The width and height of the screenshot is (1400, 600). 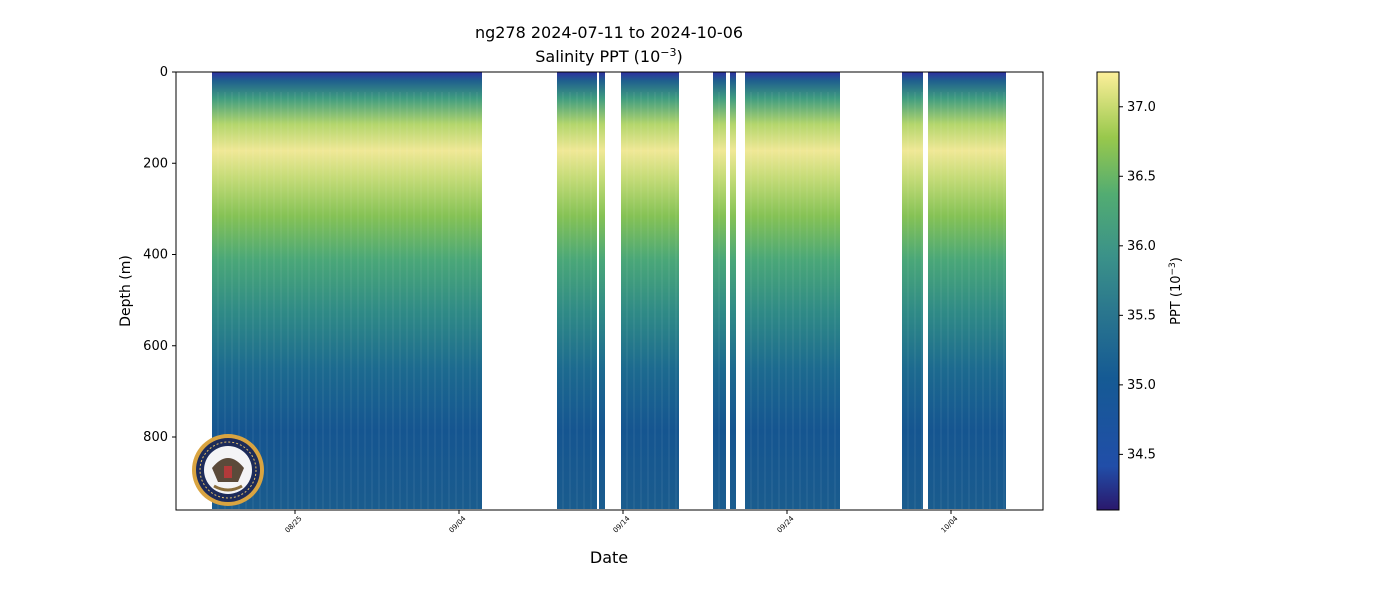 I want to click on colorbar-axis: 34.5 35.0 35.5 36.0 36.5 37.0, so click(x=1137, y=281).